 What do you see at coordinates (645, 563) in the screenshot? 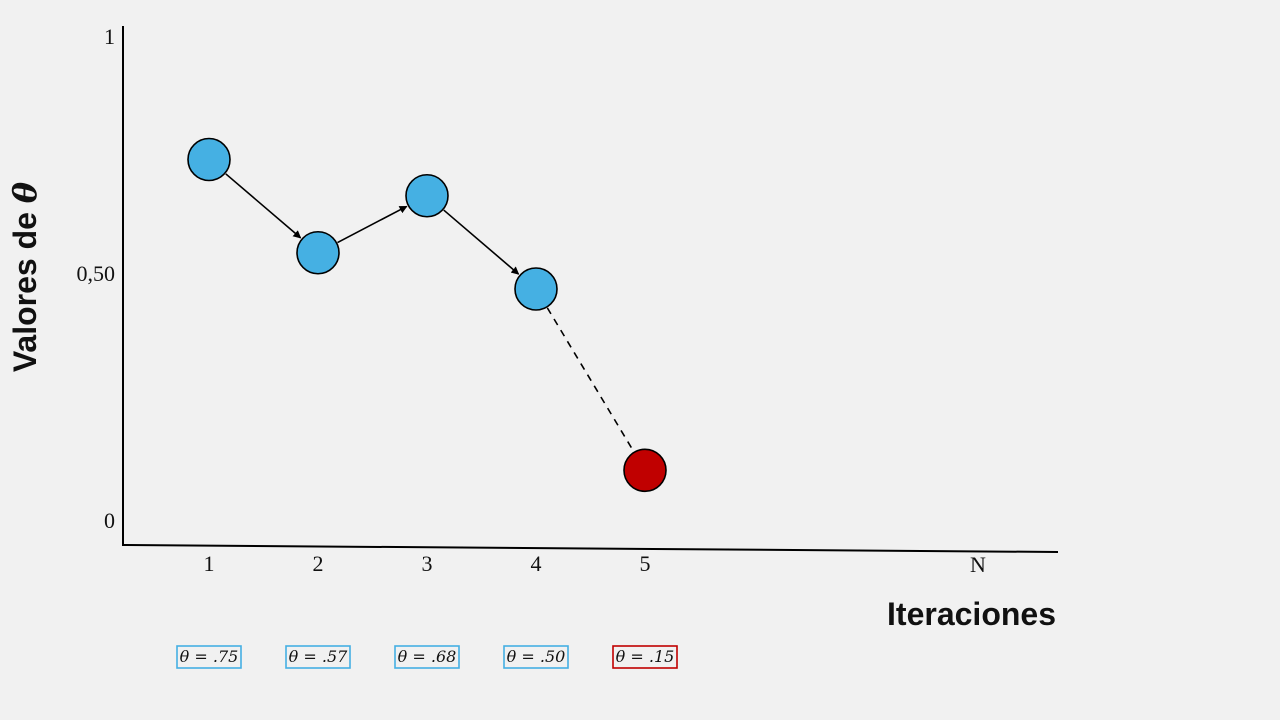
I see `x-tick-label-5: 5` at bounding box center [645, 563].